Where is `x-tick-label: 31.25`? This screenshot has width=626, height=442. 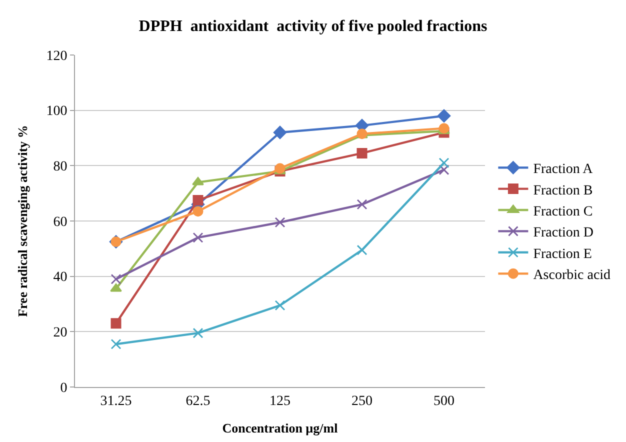 x-tick-label: 31.25 is located at coordinates (116, 401).